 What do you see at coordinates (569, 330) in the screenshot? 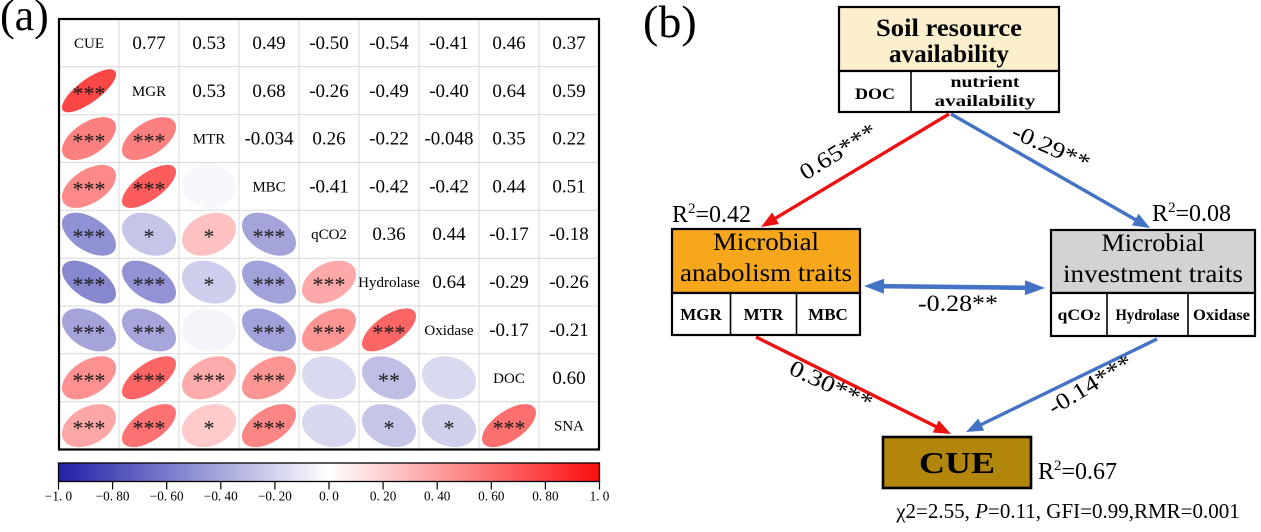
I see `svg-text: -0.21` at bounding box center [569, 330].